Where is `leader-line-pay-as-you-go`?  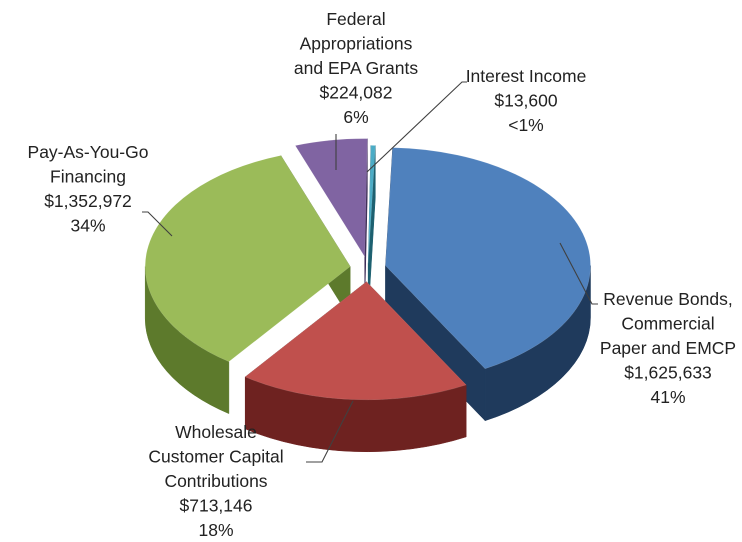 leader-line-pay-as-you-go is located at coordinates (157, 224).